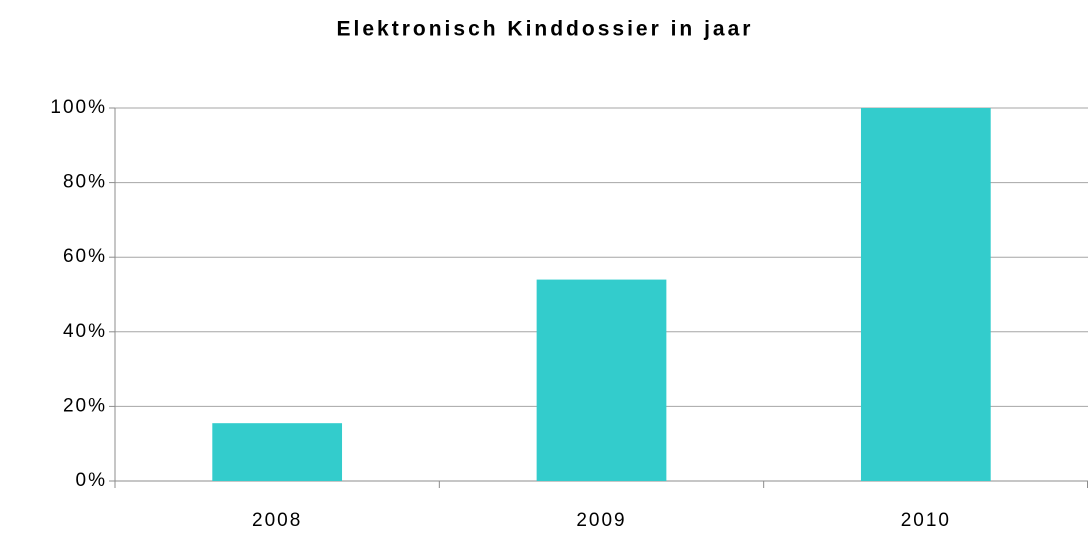 This screenshot has width=1088, height=533. I want to click on y-tick-label: 20%, so click(85, 405).